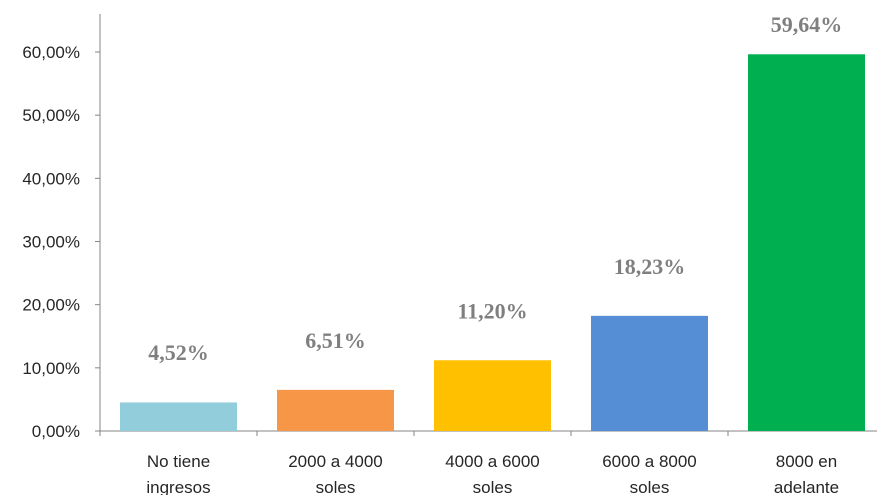  I want to click on y-tick-label: 40,00%, so click(51, 178).